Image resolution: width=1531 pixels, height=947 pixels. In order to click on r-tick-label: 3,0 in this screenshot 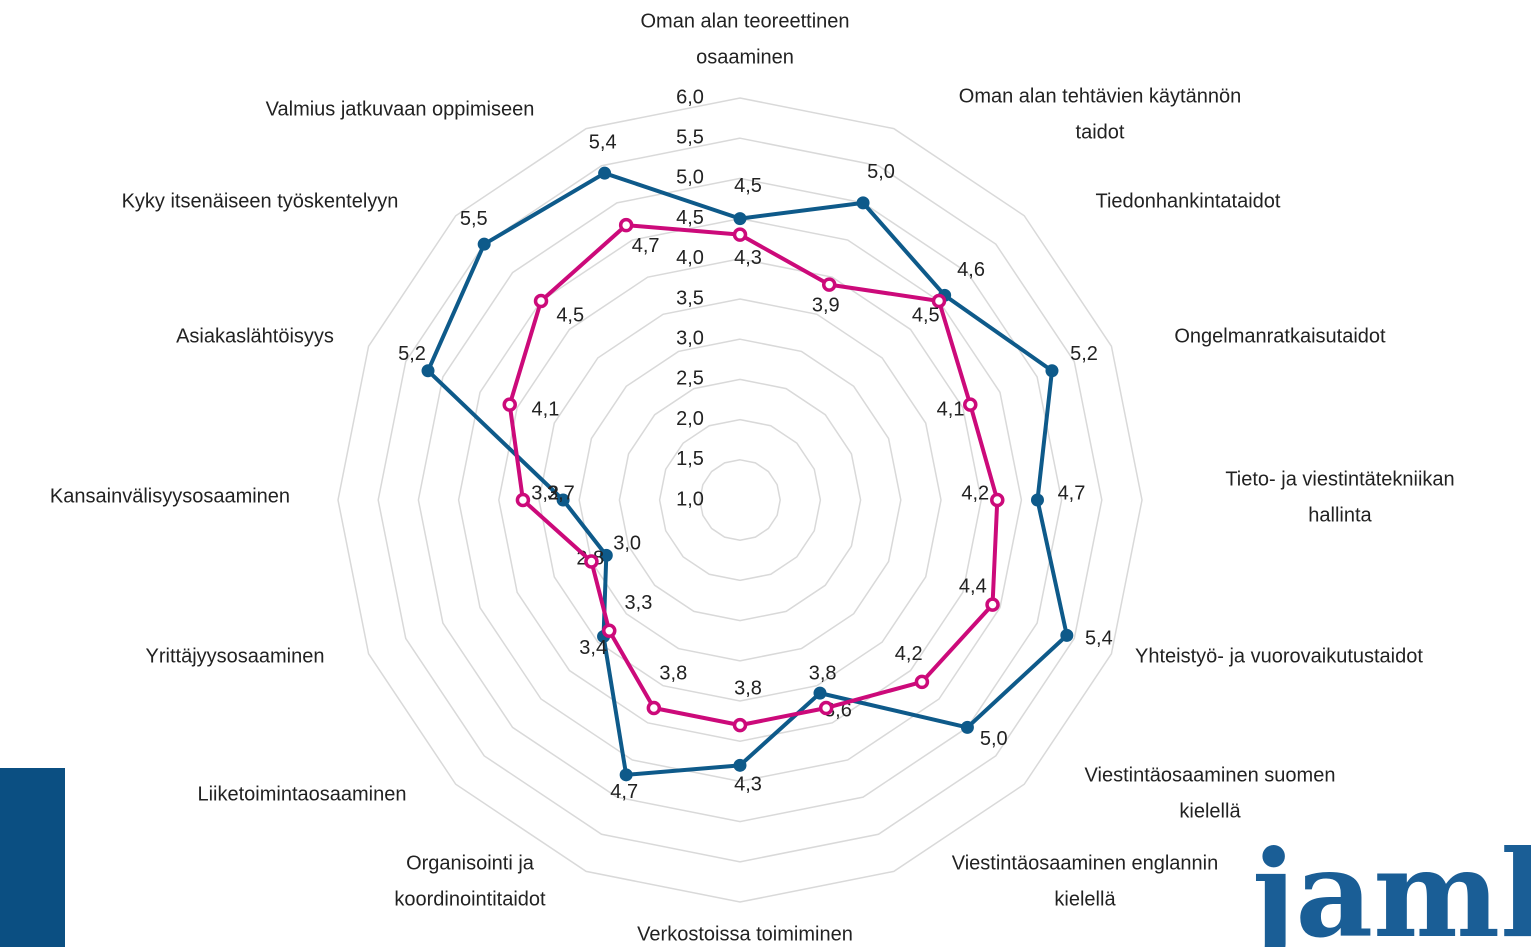, I will do `click(690, 338)`.